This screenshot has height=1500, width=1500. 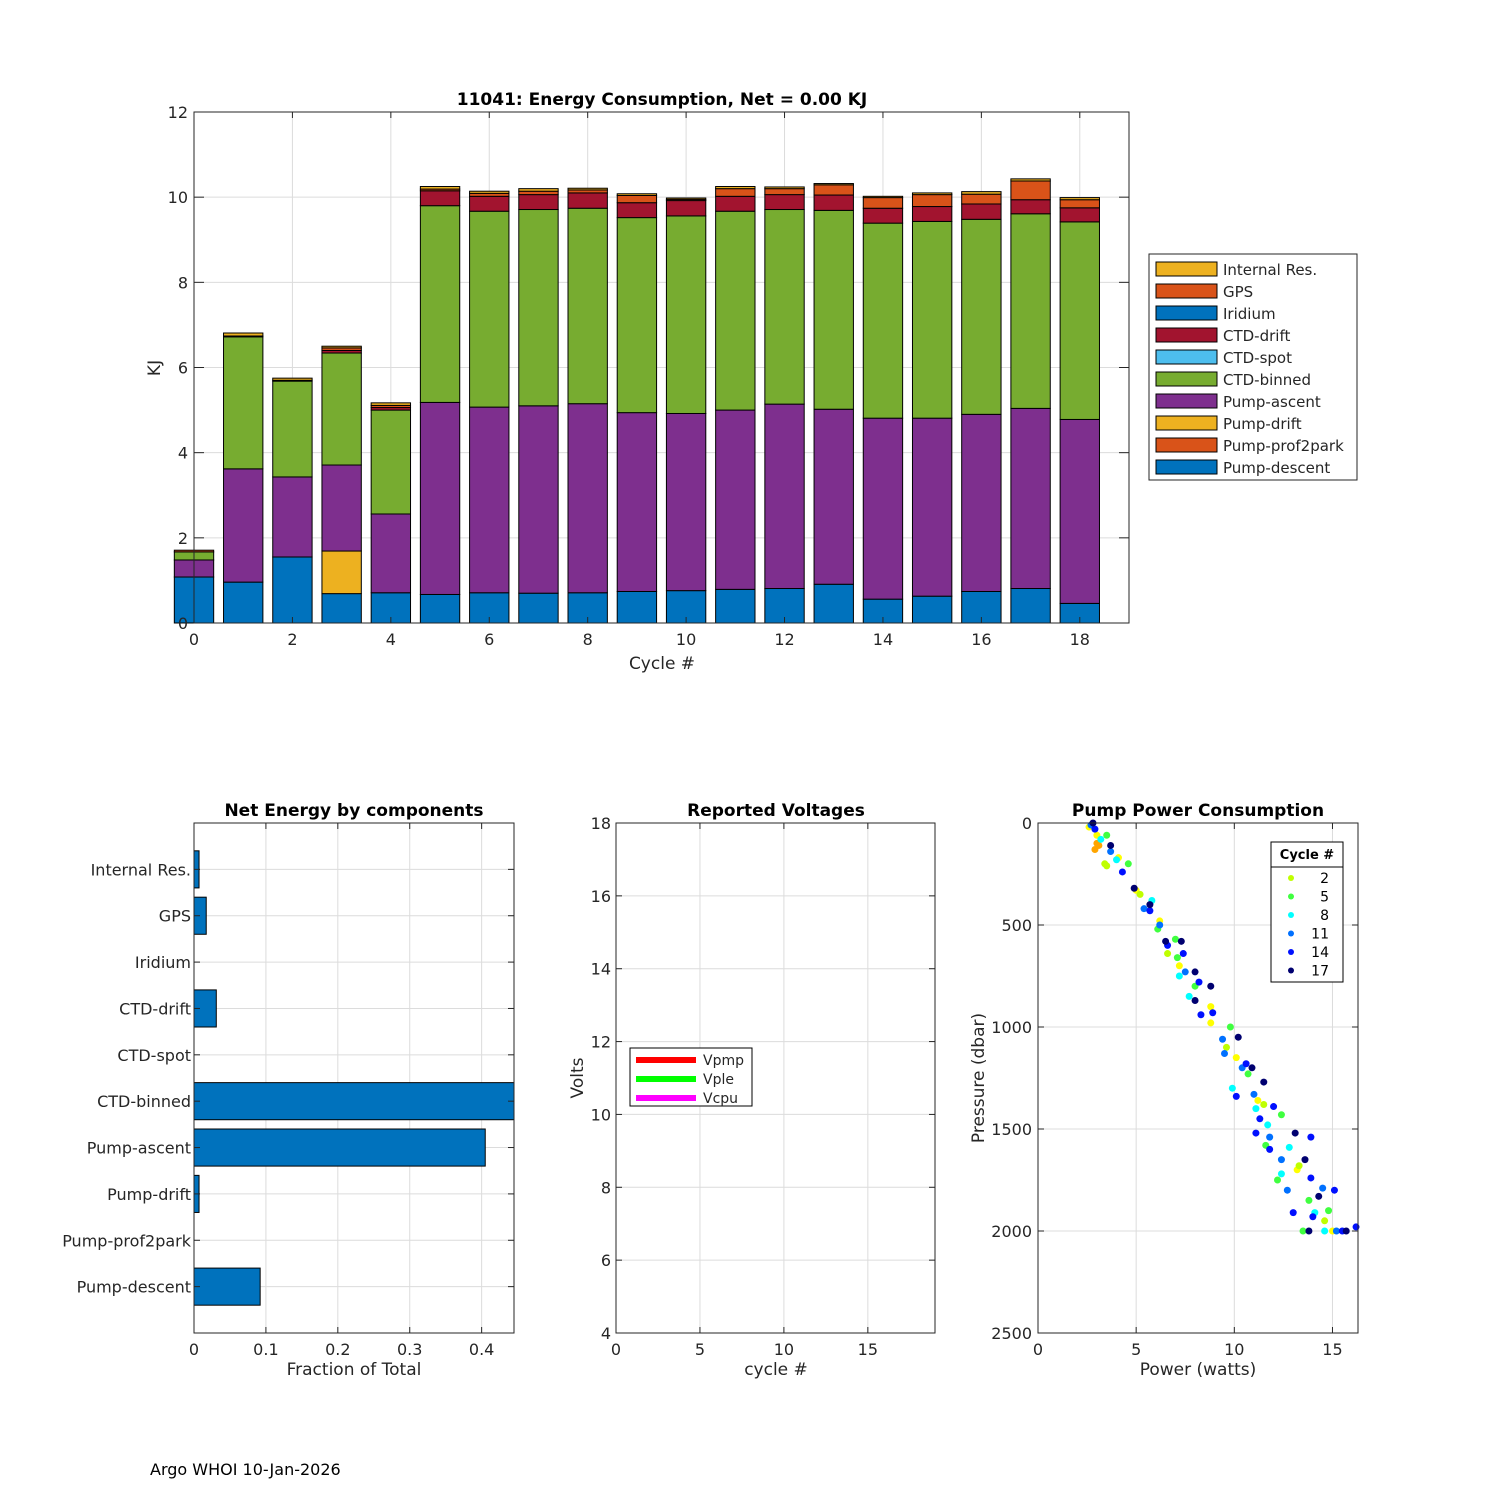 What do you see at coordinates (686, 639) in the screenshot?
I see `energy-x-tick-label: 10` at bounding box center [686, 639].